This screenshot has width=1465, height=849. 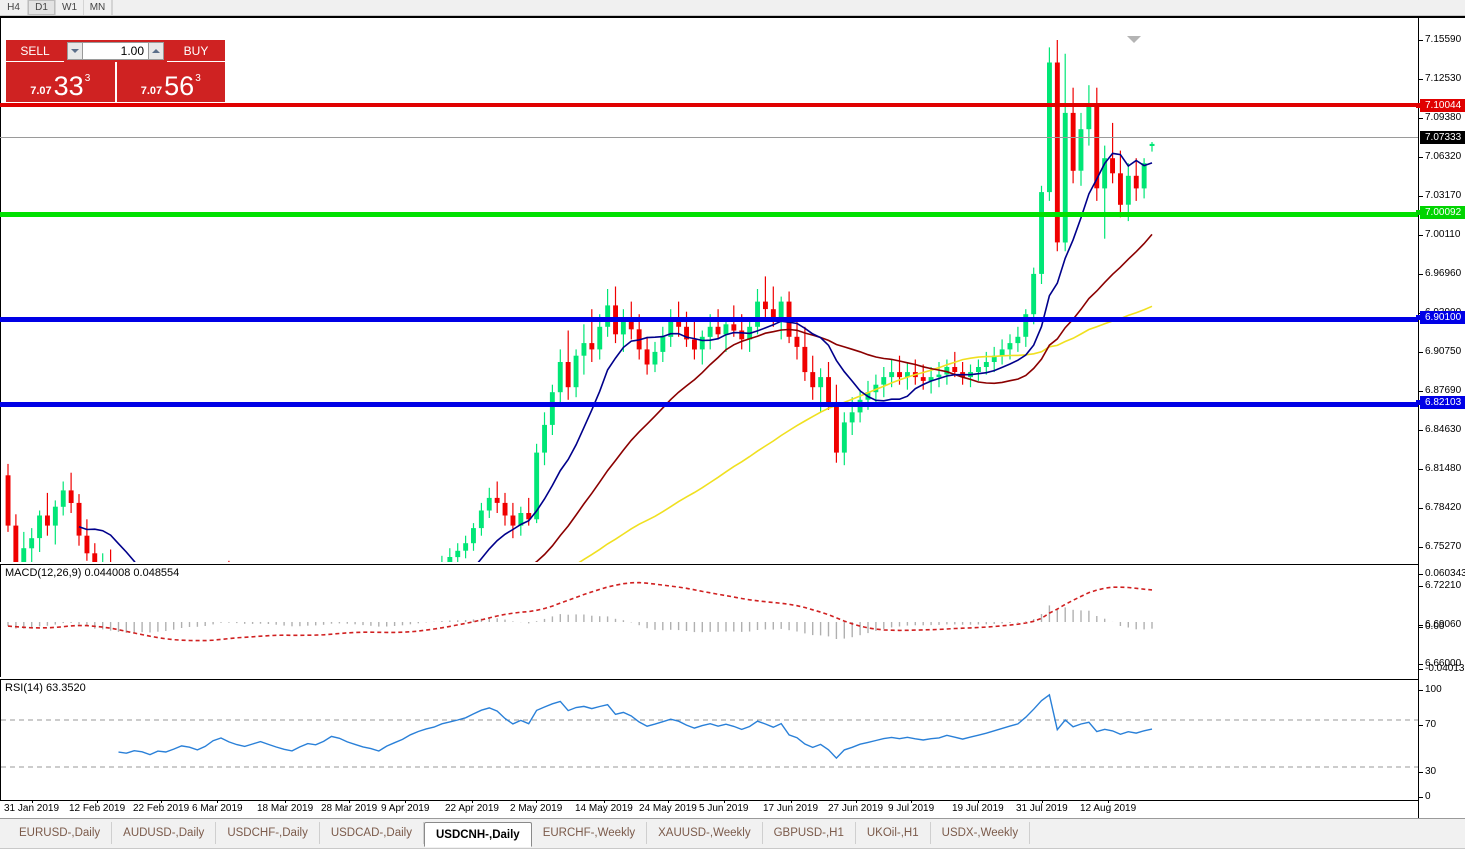 I want to click on date-axis-label: 19 Jul 2019, so click(x=978, y=807).